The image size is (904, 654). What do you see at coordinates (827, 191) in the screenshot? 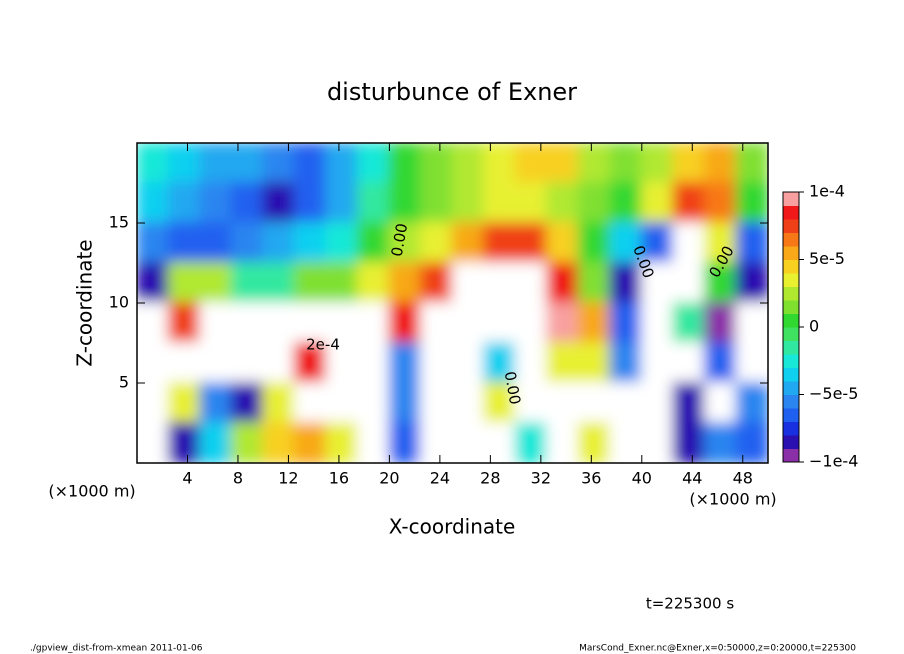
I see `colorbar-tick-label: 1e-4` at bounding box center [827, 191].